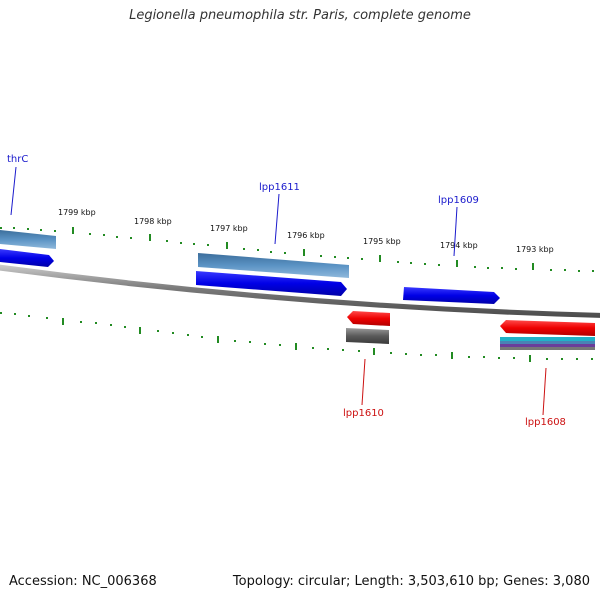 The height and width of the screenshot is (600, 600). I want to click on leader-lpp1609, so click(455, 231).